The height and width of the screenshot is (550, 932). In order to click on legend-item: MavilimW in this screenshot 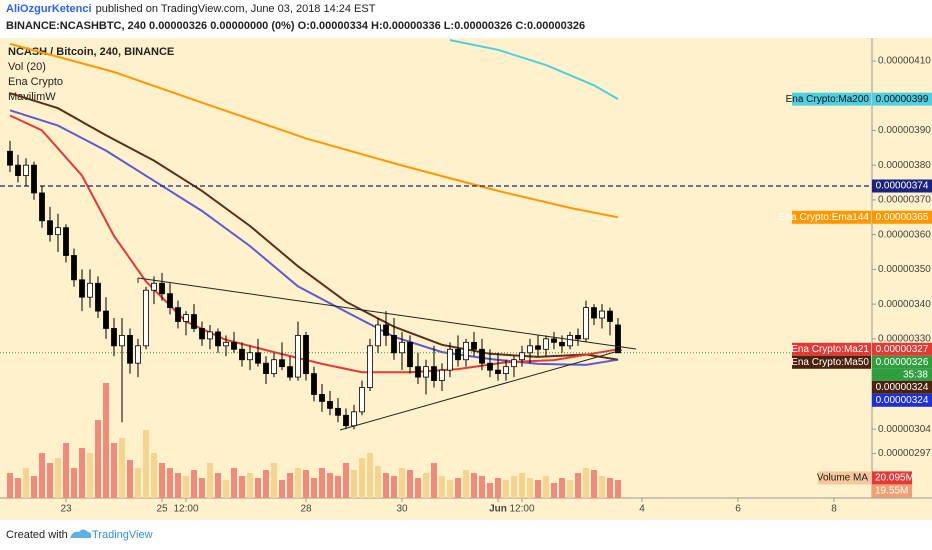, I will do `click(32, 97)`.